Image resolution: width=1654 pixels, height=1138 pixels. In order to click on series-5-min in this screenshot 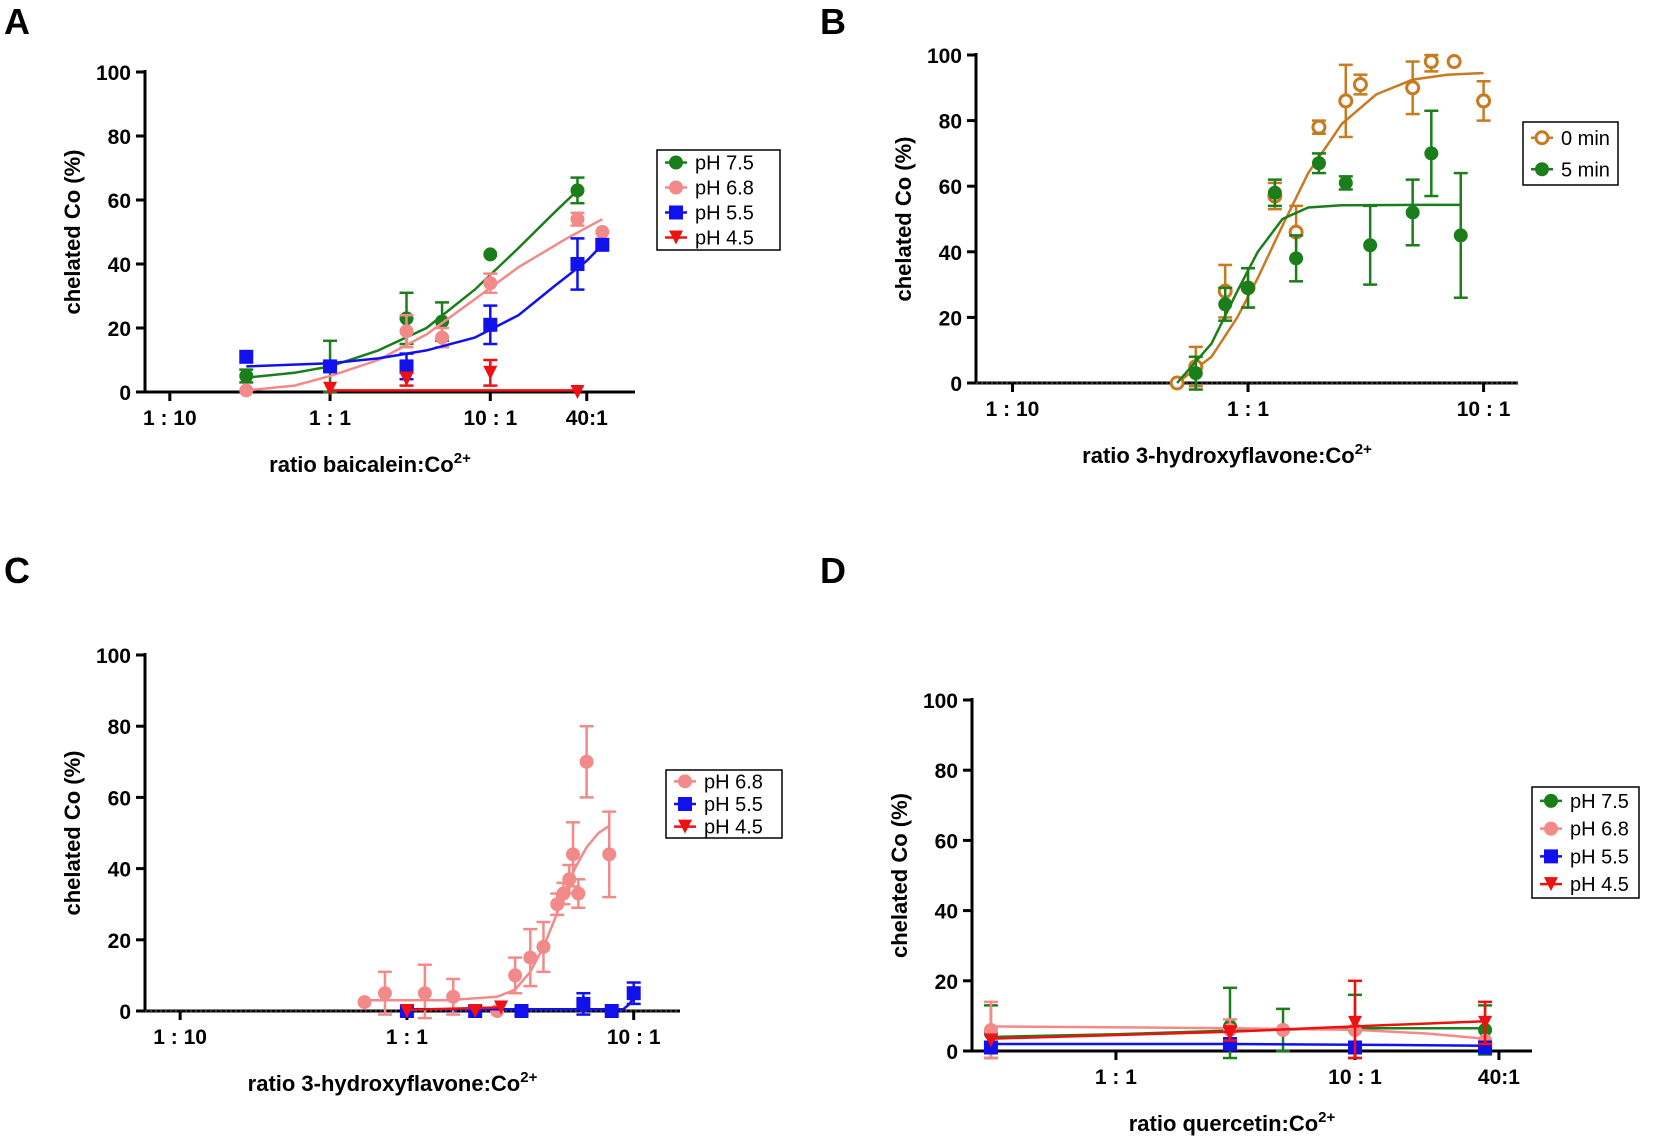, I will do `click(1322, 250)`.